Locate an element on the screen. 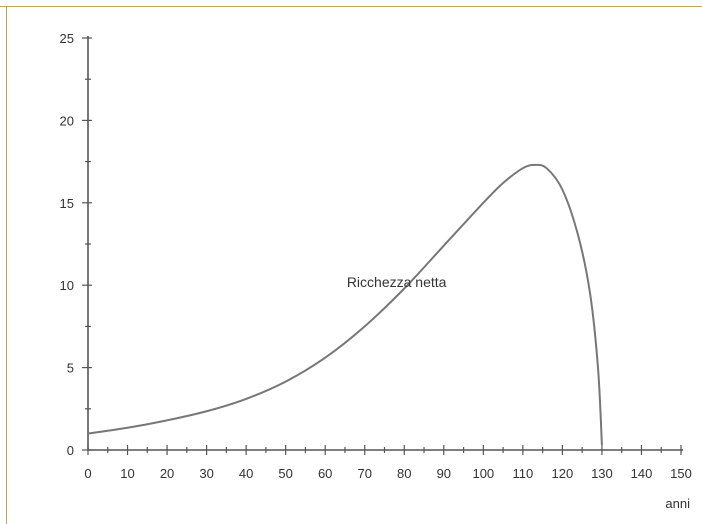  x-tick-label: 10 is located at coordinates (127, 473).